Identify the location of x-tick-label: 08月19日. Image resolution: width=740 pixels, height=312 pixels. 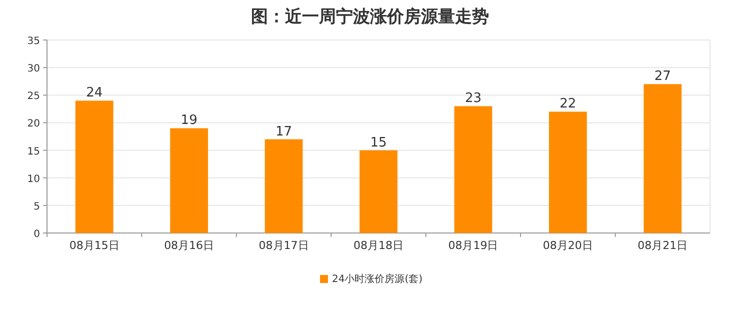
(473, 245).